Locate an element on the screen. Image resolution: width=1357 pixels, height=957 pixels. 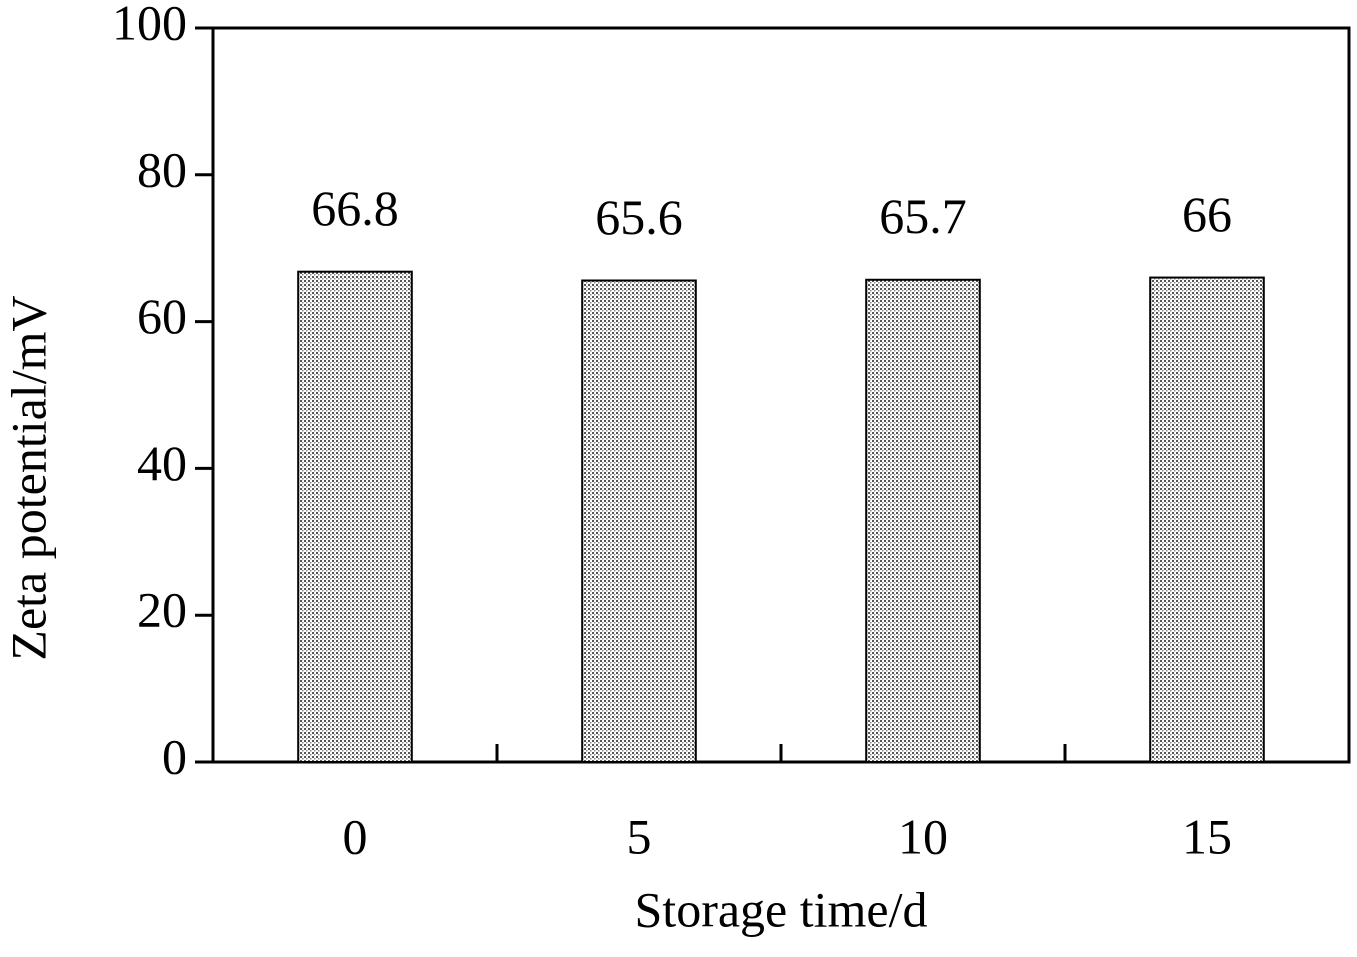
y-tick-label: 40 is located at coordinates (162, 463).